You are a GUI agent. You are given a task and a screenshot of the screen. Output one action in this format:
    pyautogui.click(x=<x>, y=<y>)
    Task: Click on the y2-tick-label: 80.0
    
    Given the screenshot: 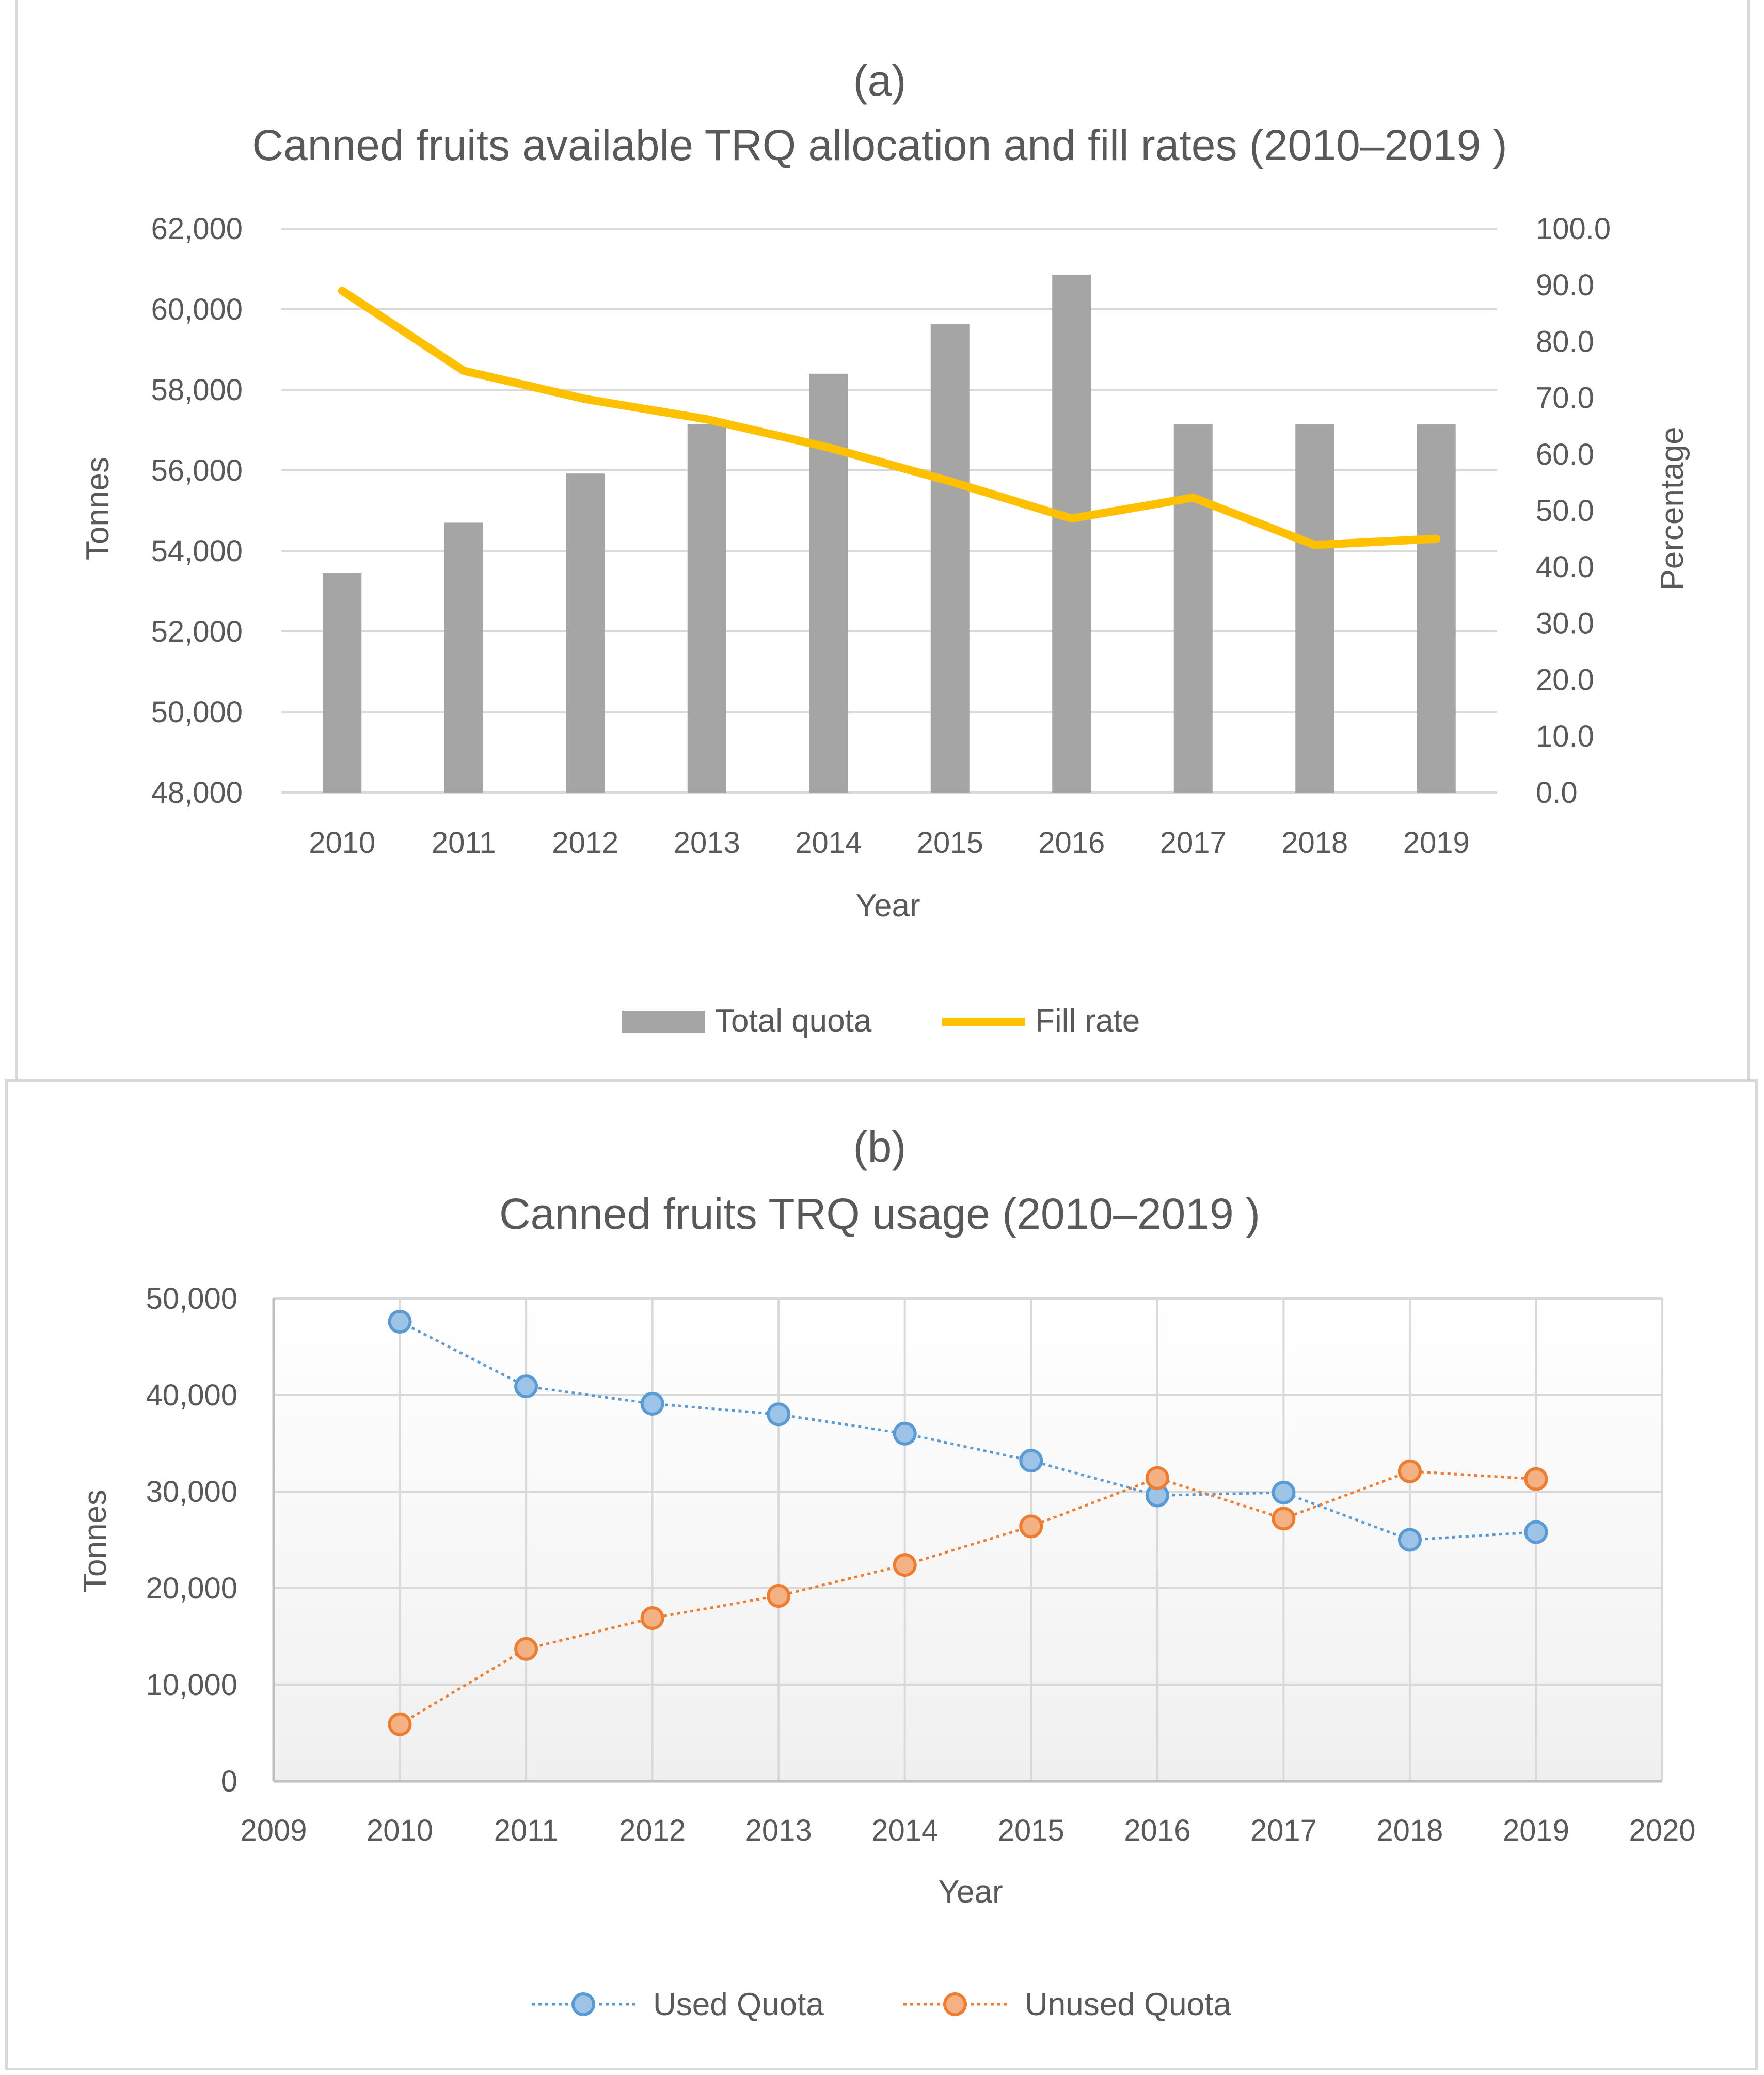 What is the action you would take?
    pyautogui.click(x=1565, y=341)
    